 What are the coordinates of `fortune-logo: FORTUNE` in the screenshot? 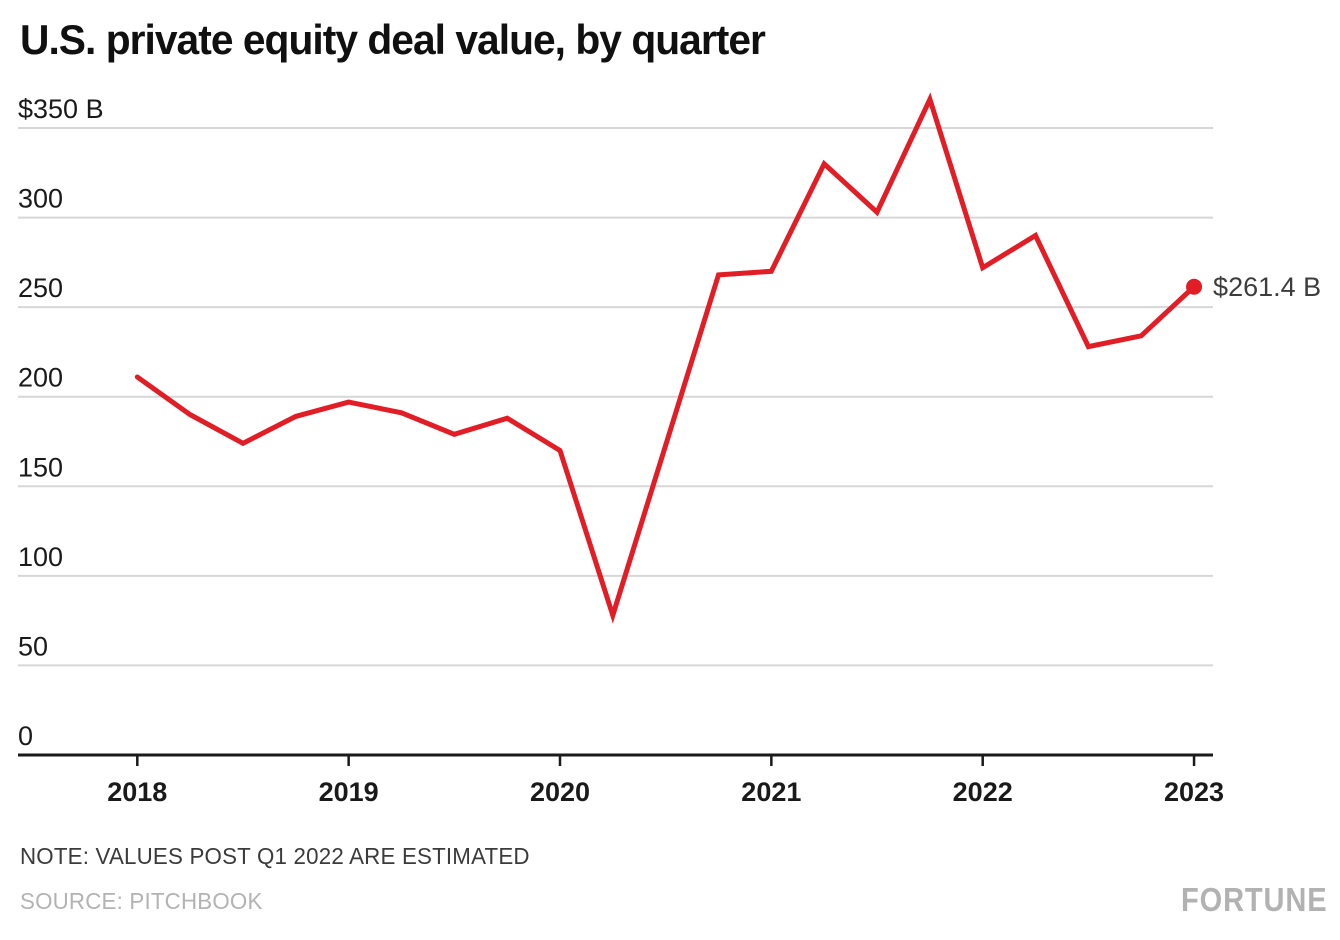 It's located at (1253, 899).